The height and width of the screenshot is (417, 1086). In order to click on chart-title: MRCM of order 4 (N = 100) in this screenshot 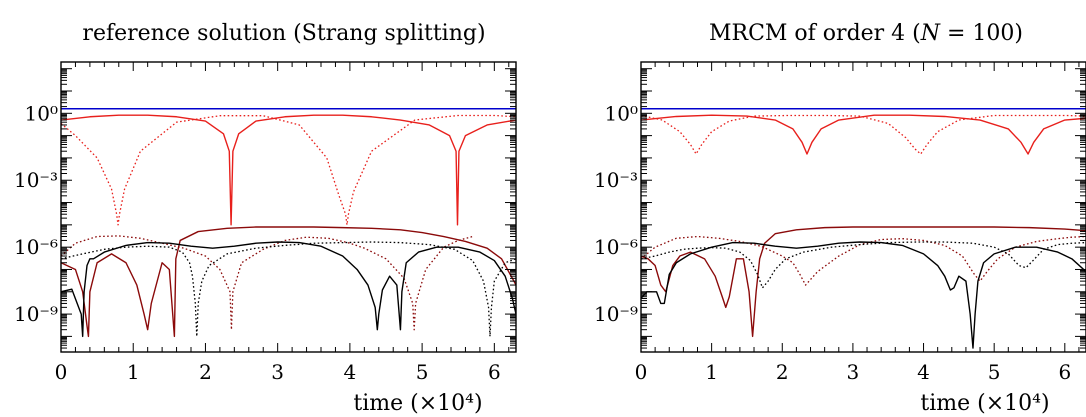, I will do `click(866, 33)`.